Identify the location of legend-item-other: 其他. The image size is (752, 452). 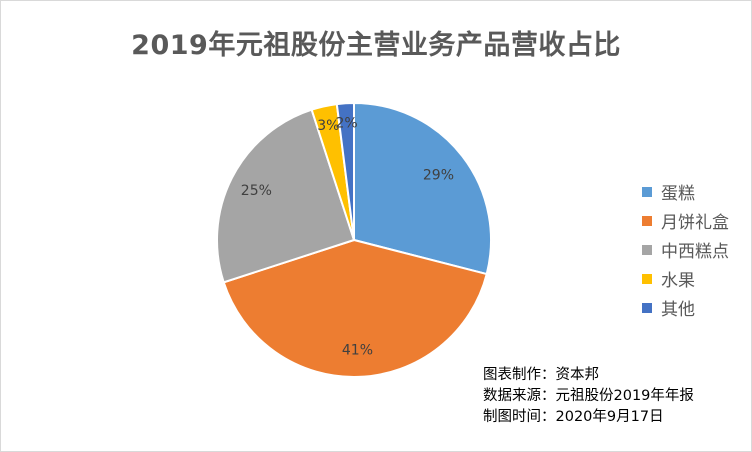
(685, 307).